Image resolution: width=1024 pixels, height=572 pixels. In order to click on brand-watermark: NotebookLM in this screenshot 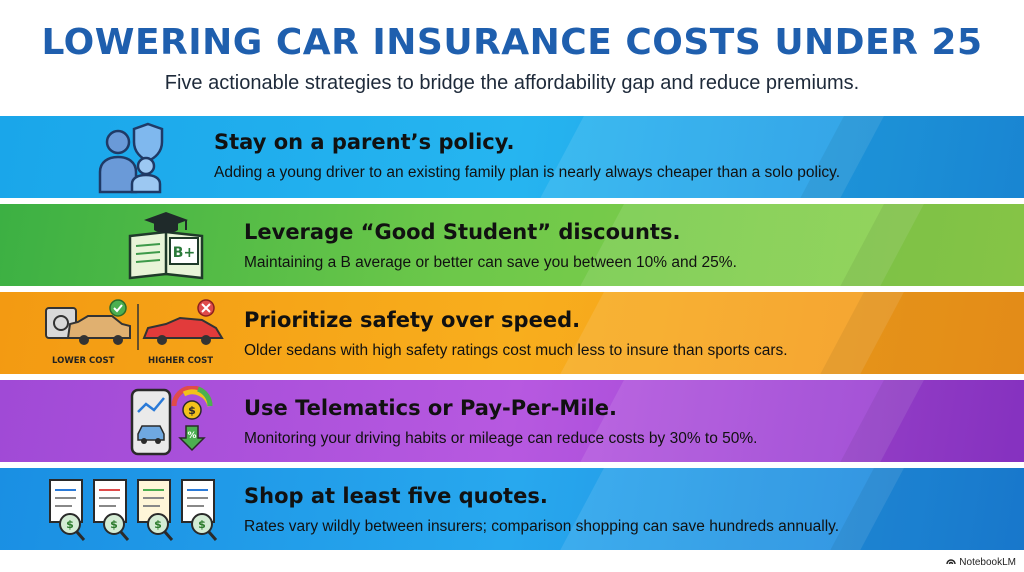, I will do `click(981, 562)`.